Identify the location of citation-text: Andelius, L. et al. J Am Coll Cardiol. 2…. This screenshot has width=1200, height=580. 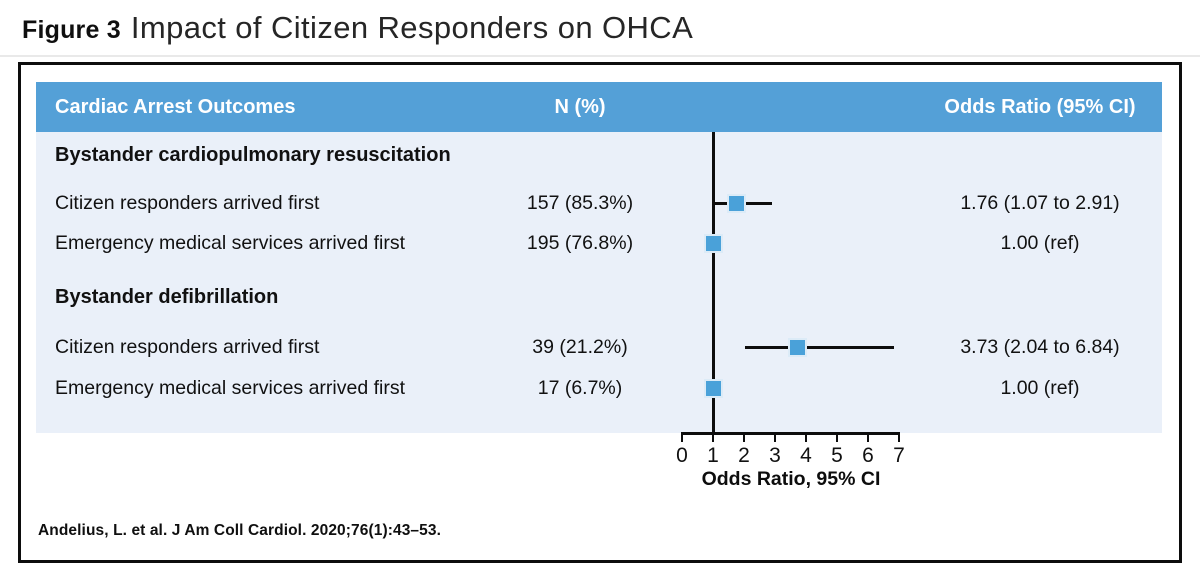
(239, 530).